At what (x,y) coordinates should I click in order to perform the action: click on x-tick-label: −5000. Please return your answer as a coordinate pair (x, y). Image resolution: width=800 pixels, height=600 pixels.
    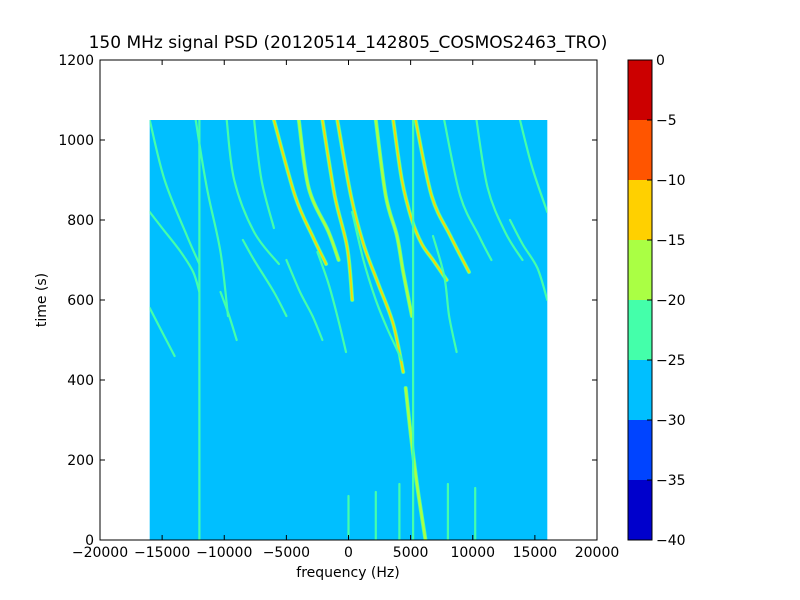
    Looking at the image, I should click on (286, 553).